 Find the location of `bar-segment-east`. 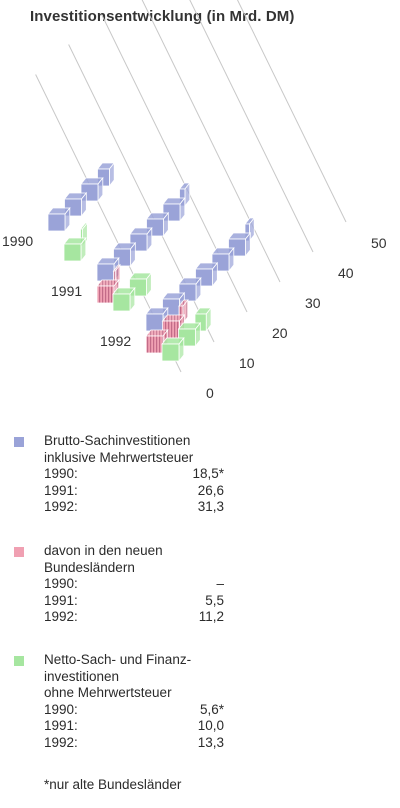

bar-segment-east is located at coordinates (173, 326).